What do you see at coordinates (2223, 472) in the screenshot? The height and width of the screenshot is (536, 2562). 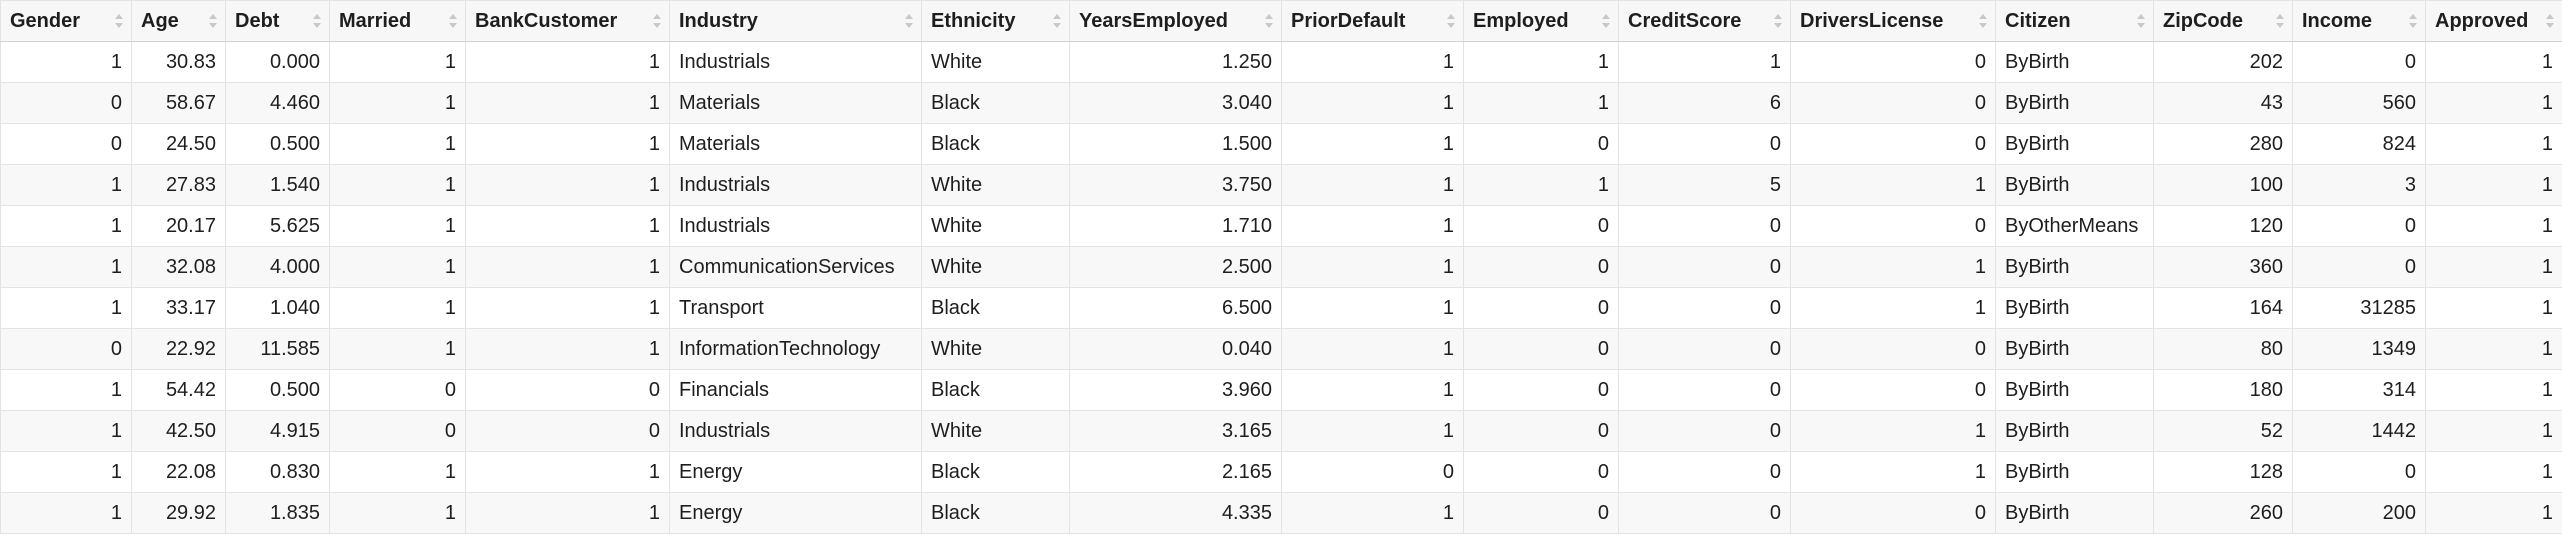 I see `cell-zip-code: 128` at bounding box center [2223, 472].